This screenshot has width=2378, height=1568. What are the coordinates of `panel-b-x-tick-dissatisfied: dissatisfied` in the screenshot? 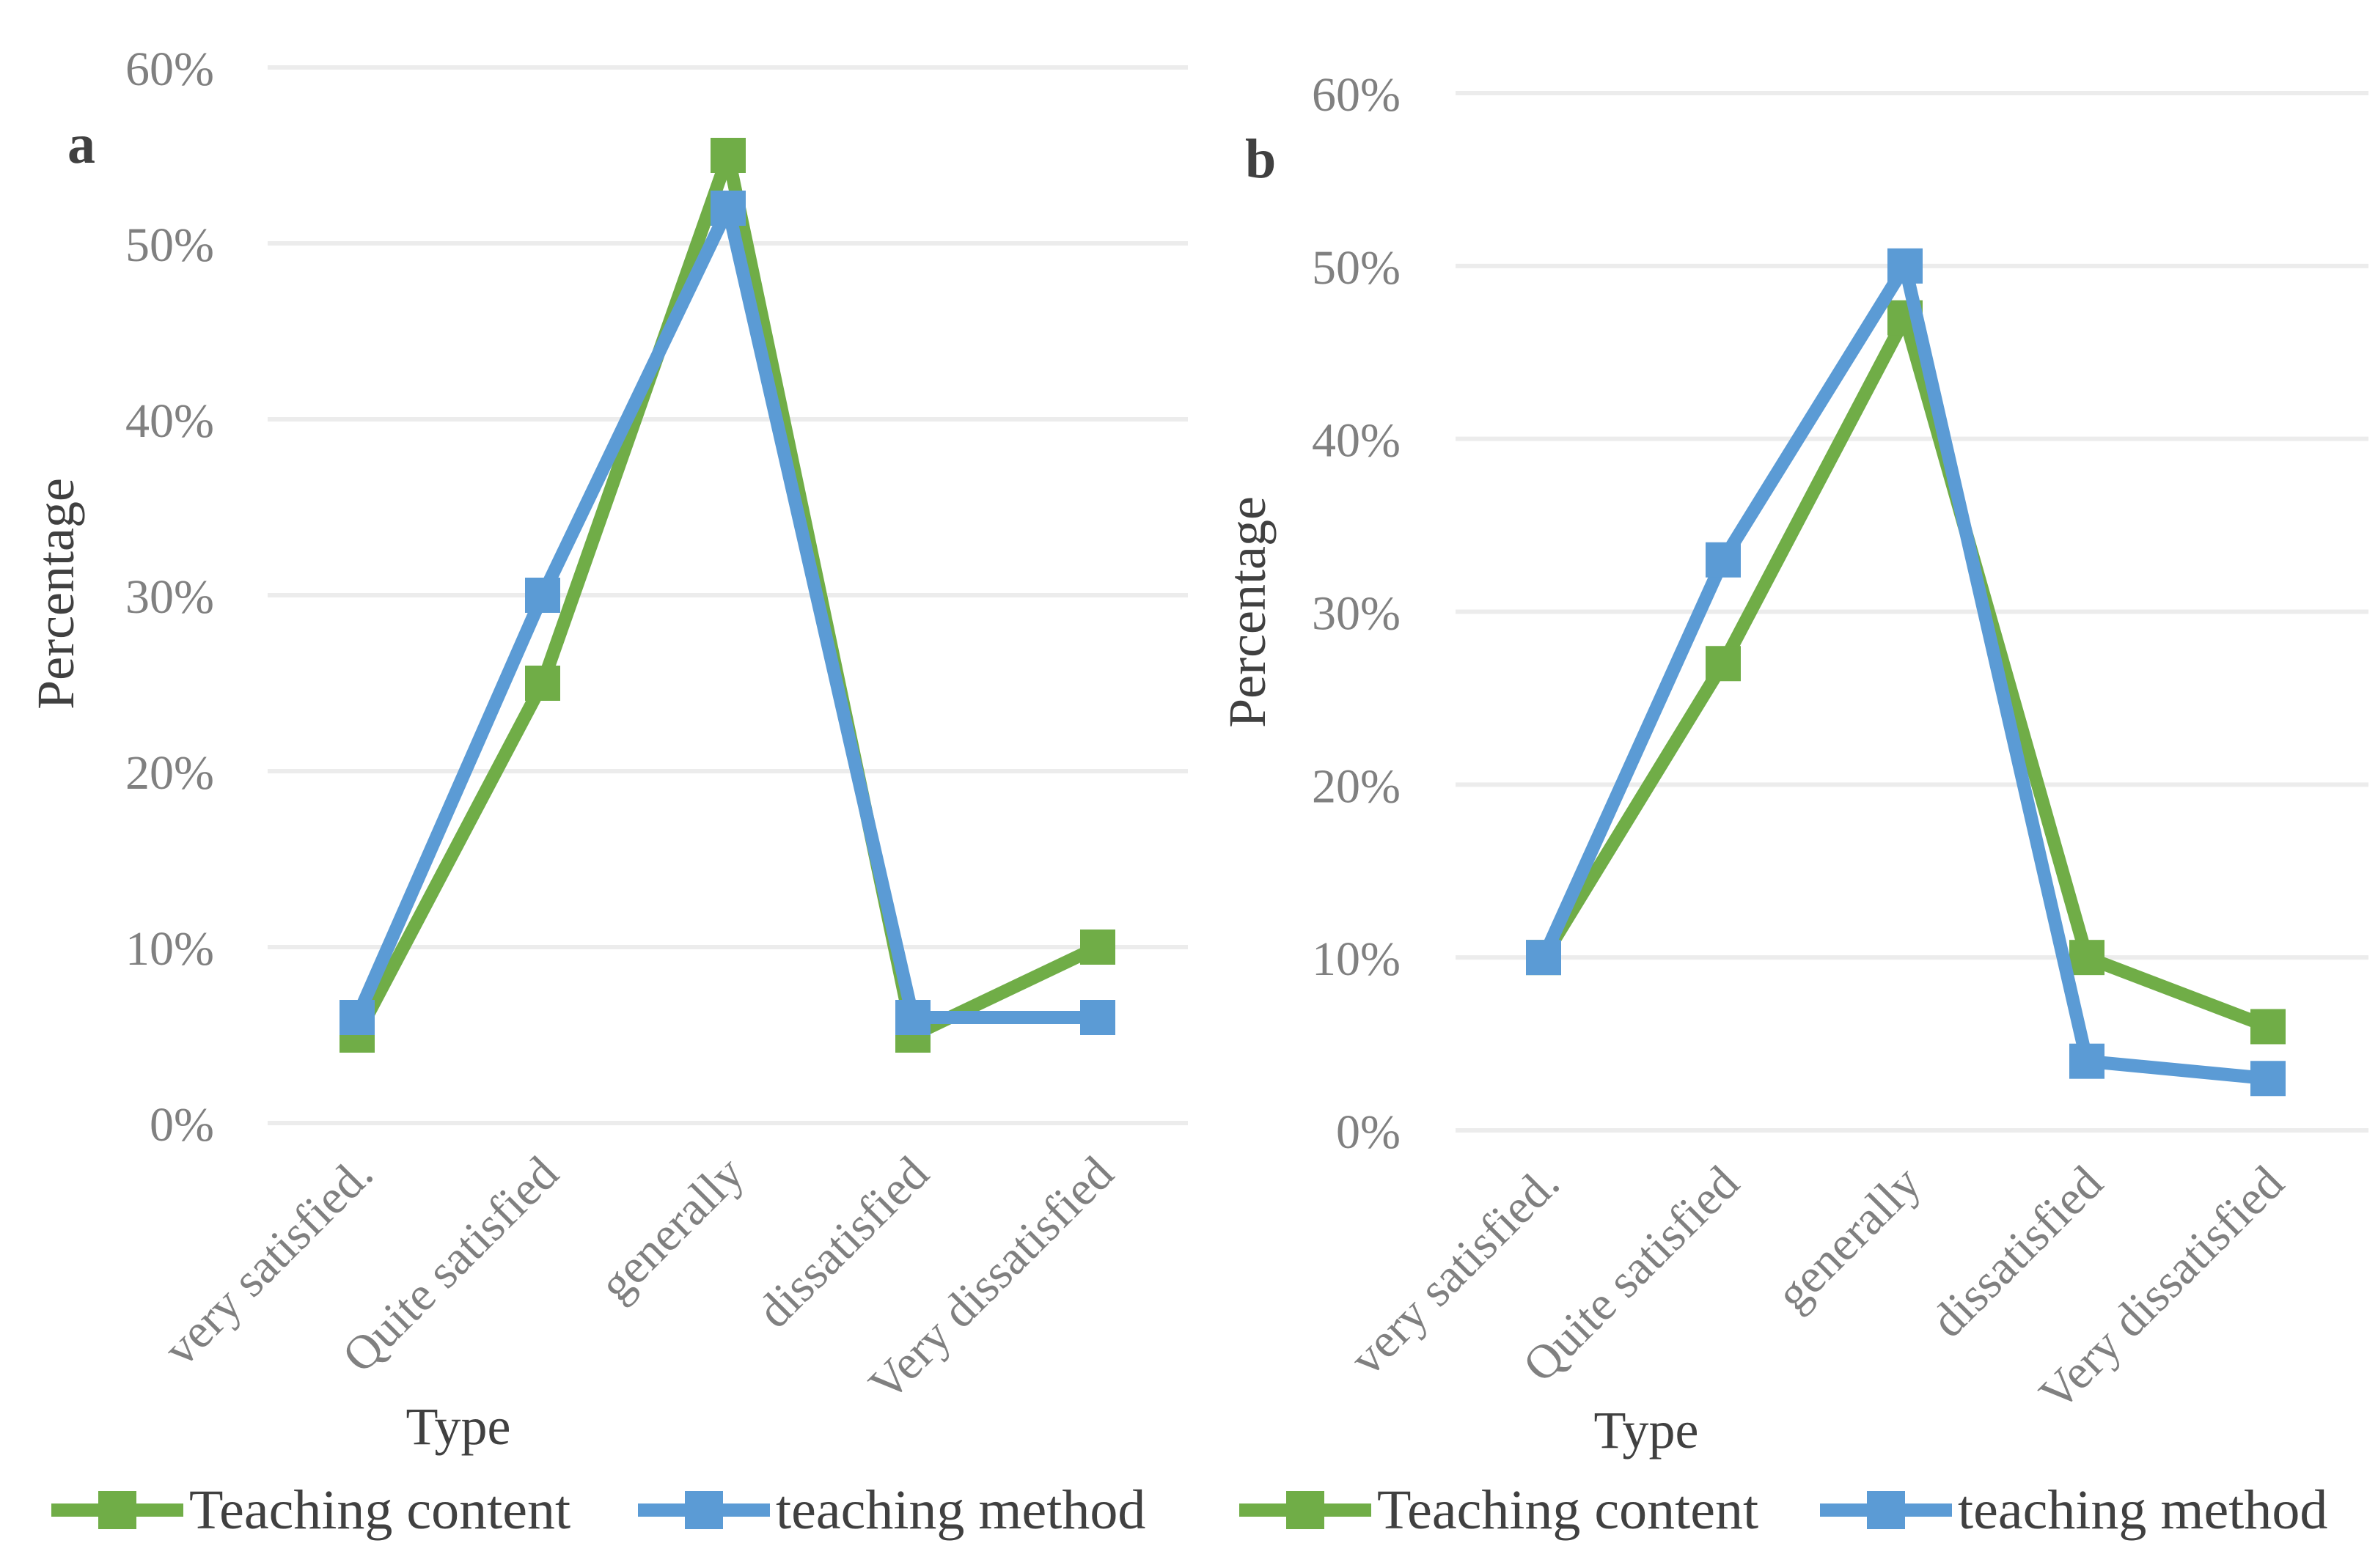 It's located at (2017, 1252).